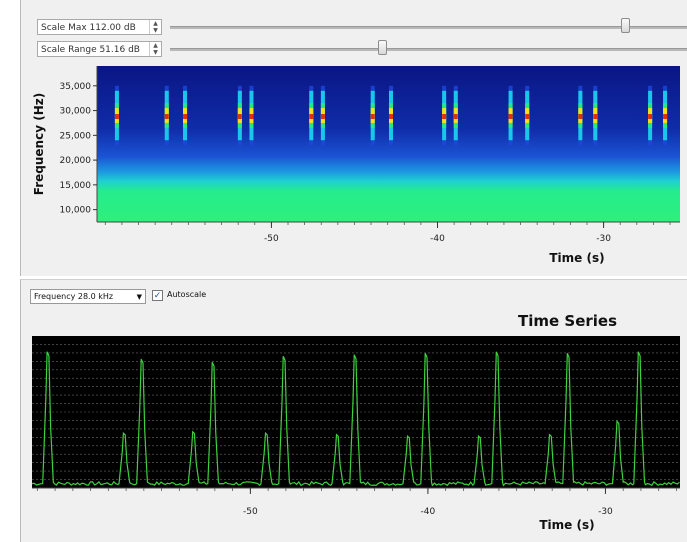  What do you see at coordinates (428, 49) in the screenshot?
I see `scale-range-slider-track` at bounding box center [428, 49].